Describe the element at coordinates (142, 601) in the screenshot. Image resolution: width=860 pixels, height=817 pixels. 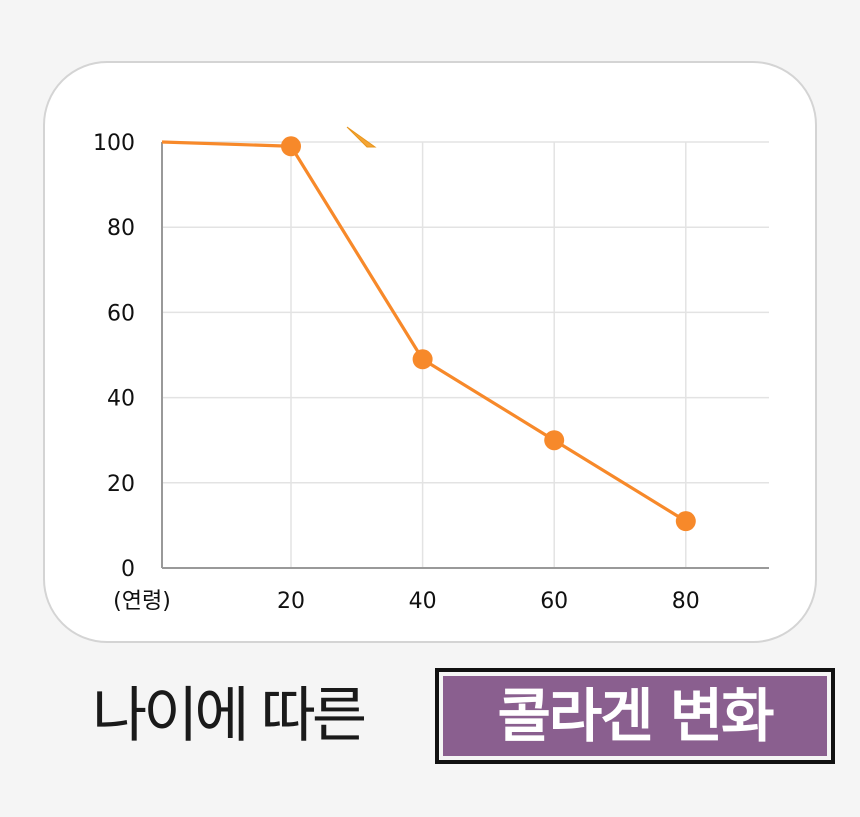
I see `x-unit-label: (연령)` at that location.